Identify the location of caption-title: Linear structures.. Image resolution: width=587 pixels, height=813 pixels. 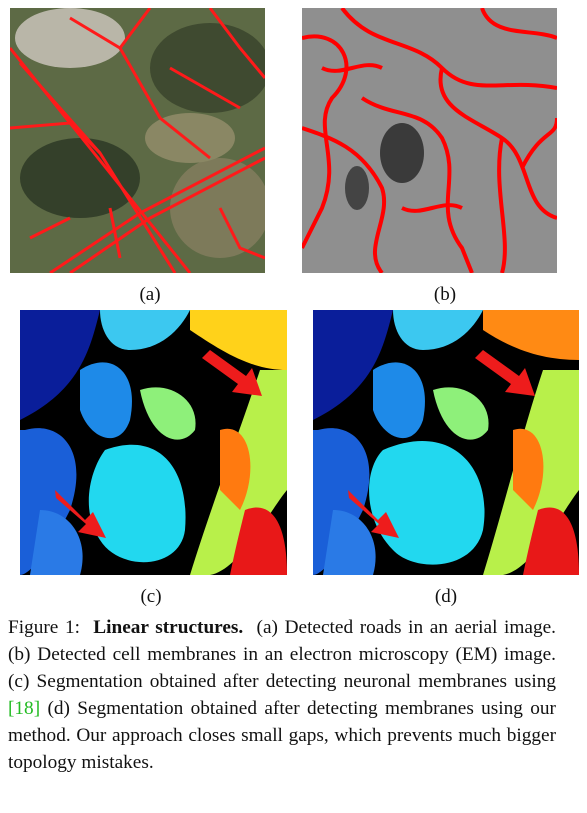
(168, 627).